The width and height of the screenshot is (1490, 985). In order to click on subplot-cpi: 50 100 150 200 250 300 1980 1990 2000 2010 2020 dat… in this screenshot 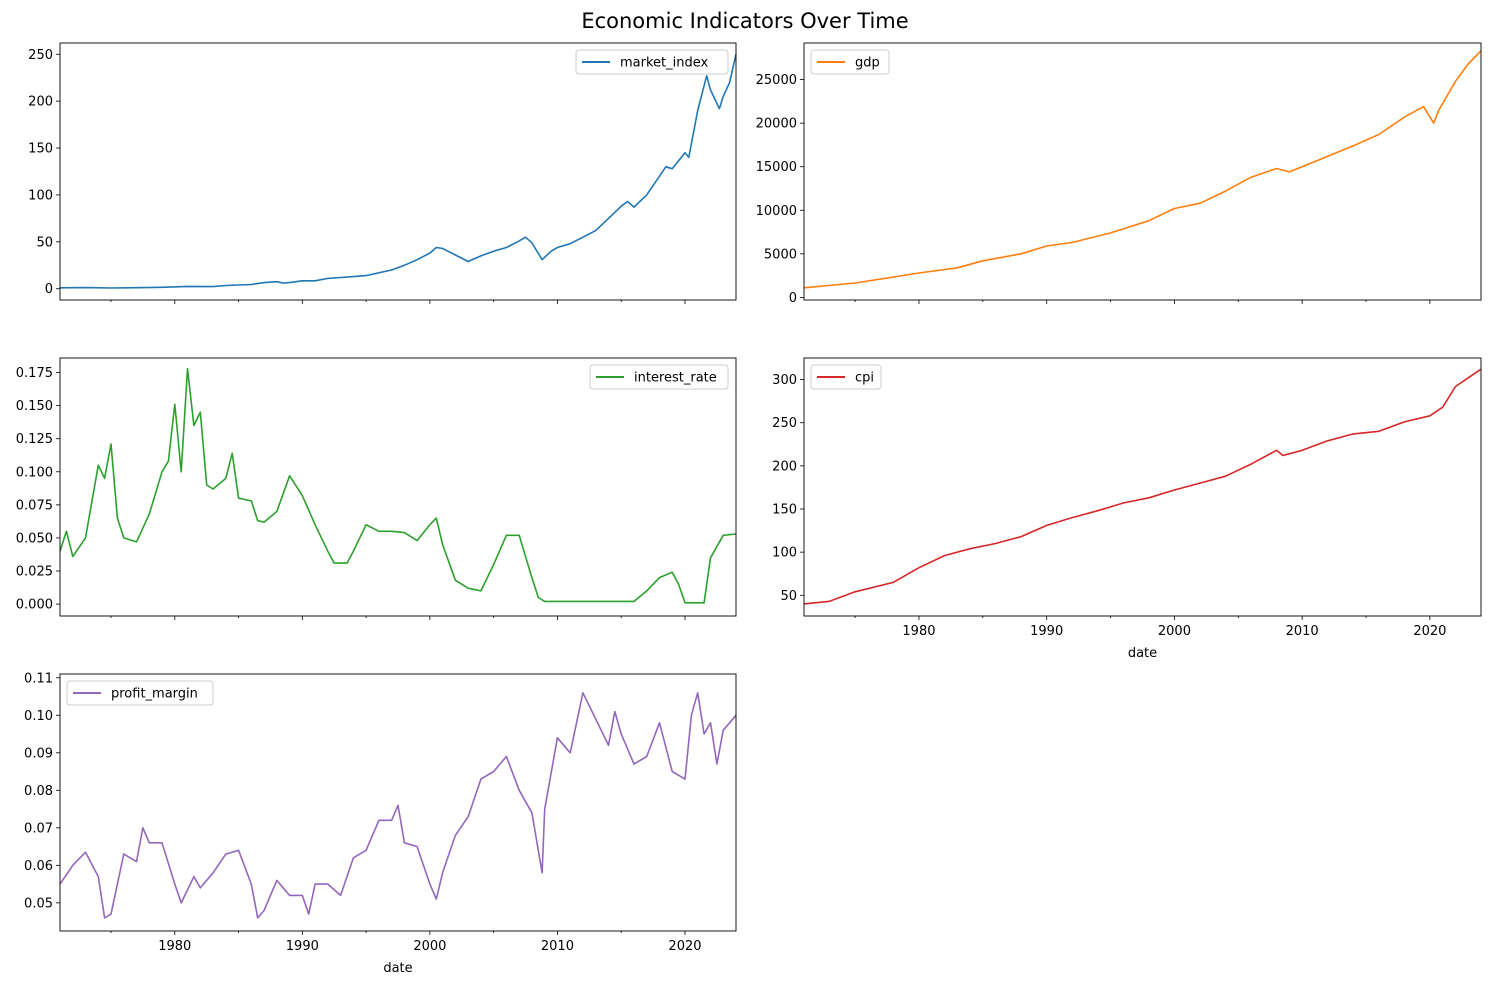, I will do `click(1127, 509)`.